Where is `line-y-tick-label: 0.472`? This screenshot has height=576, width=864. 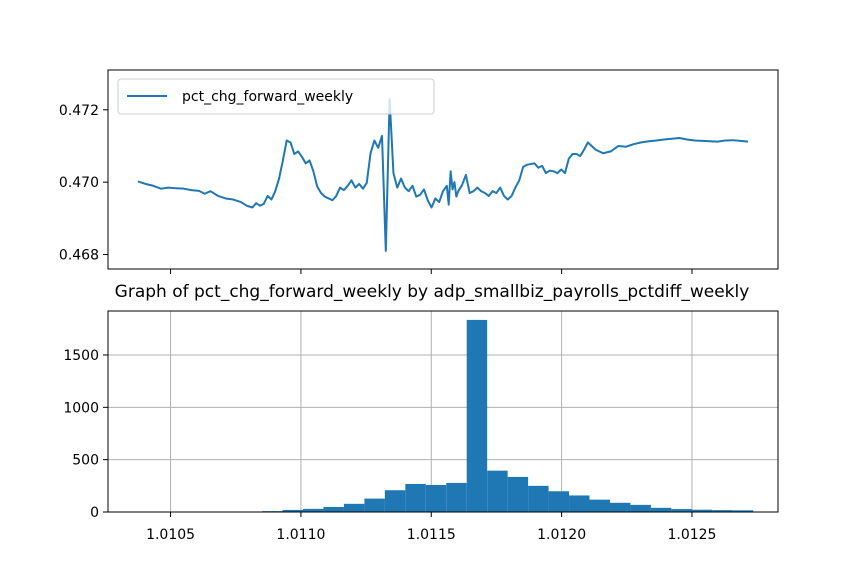 line-y-tick-label: 0.472 is located at coordinates (79, 111).